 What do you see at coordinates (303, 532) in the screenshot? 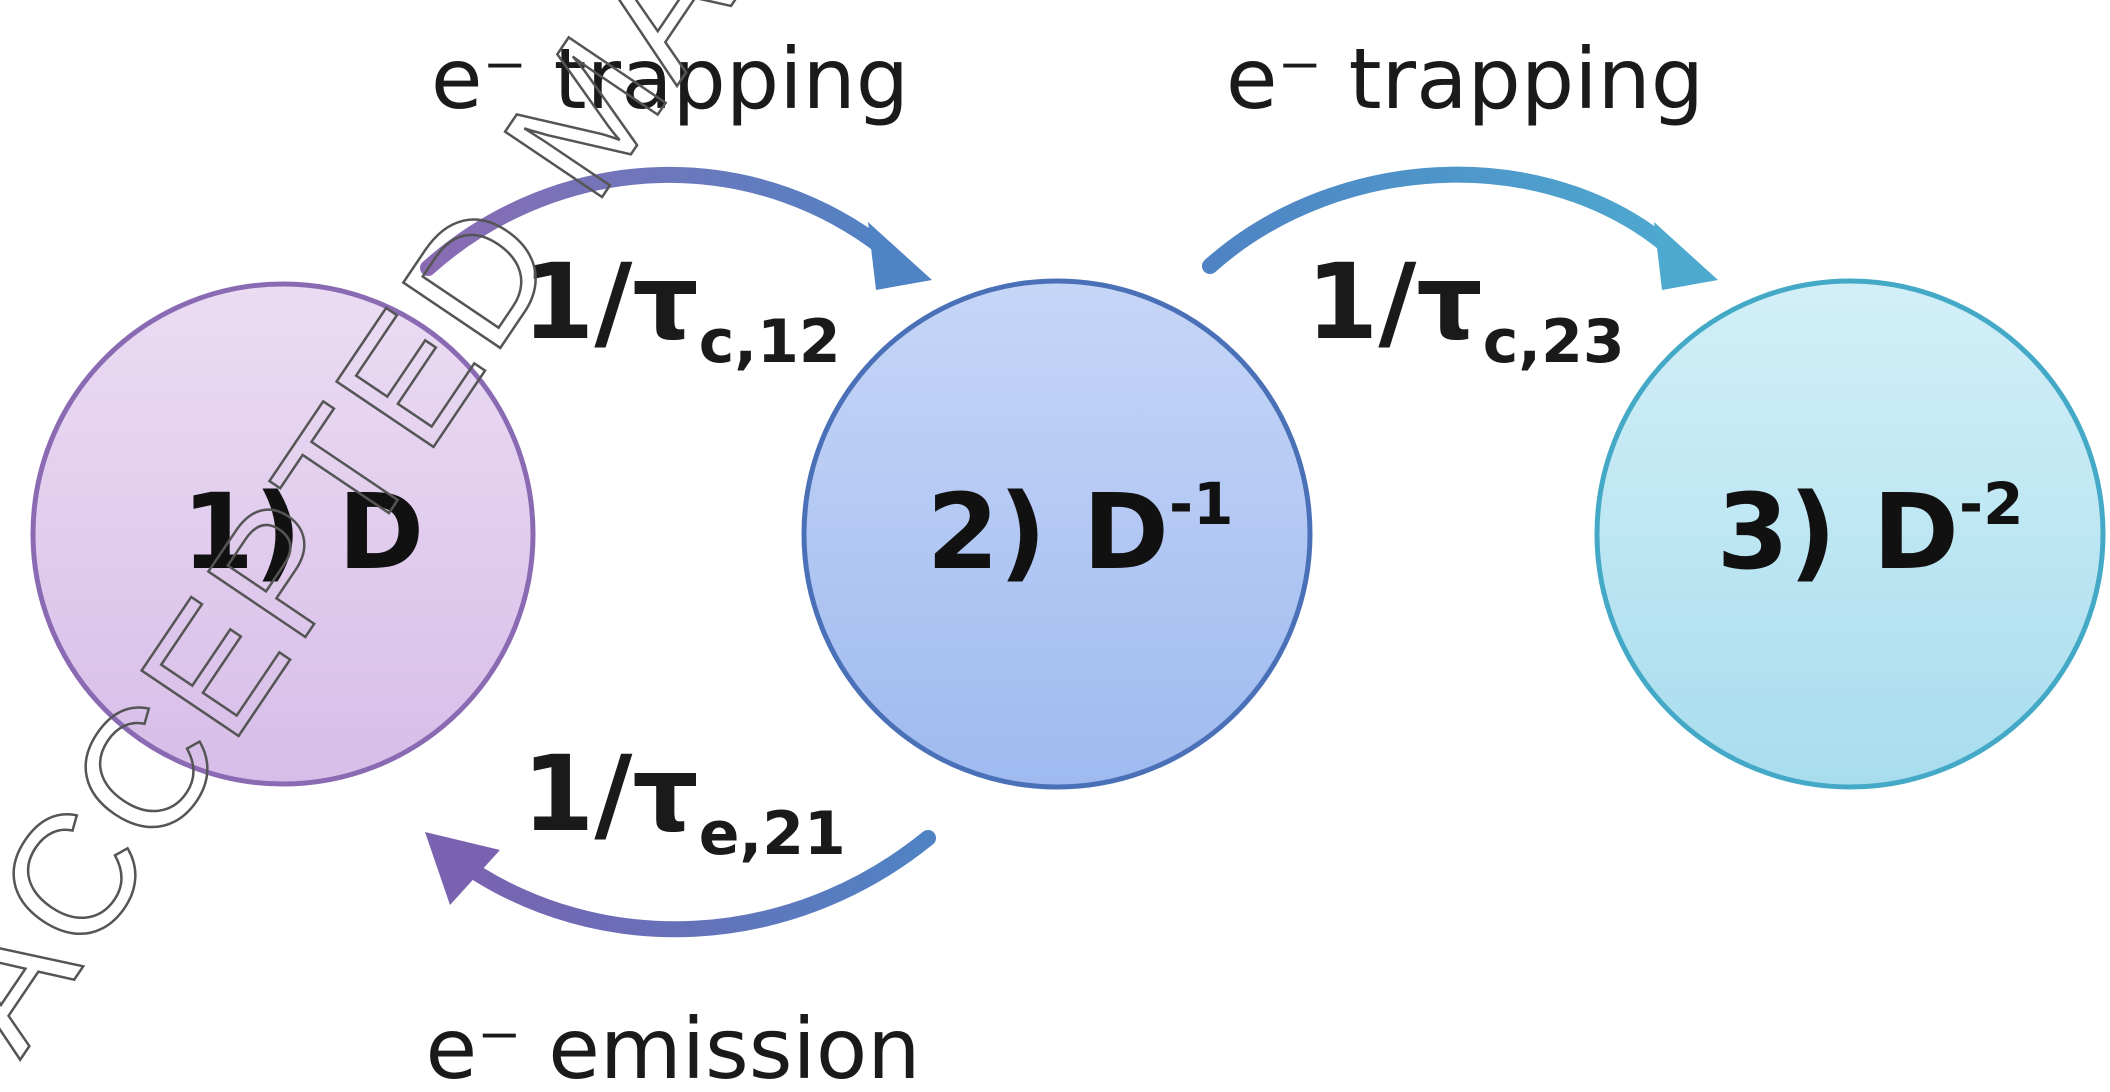
I see `state-1-label: 1) D` at bounding box center [303, 532].